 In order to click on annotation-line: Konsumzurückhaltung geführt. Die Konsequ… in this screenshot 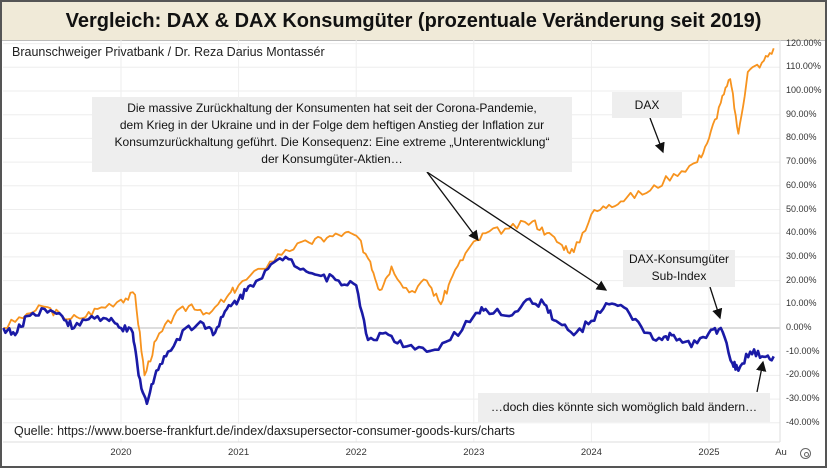, I will do `click(332, 142)`.